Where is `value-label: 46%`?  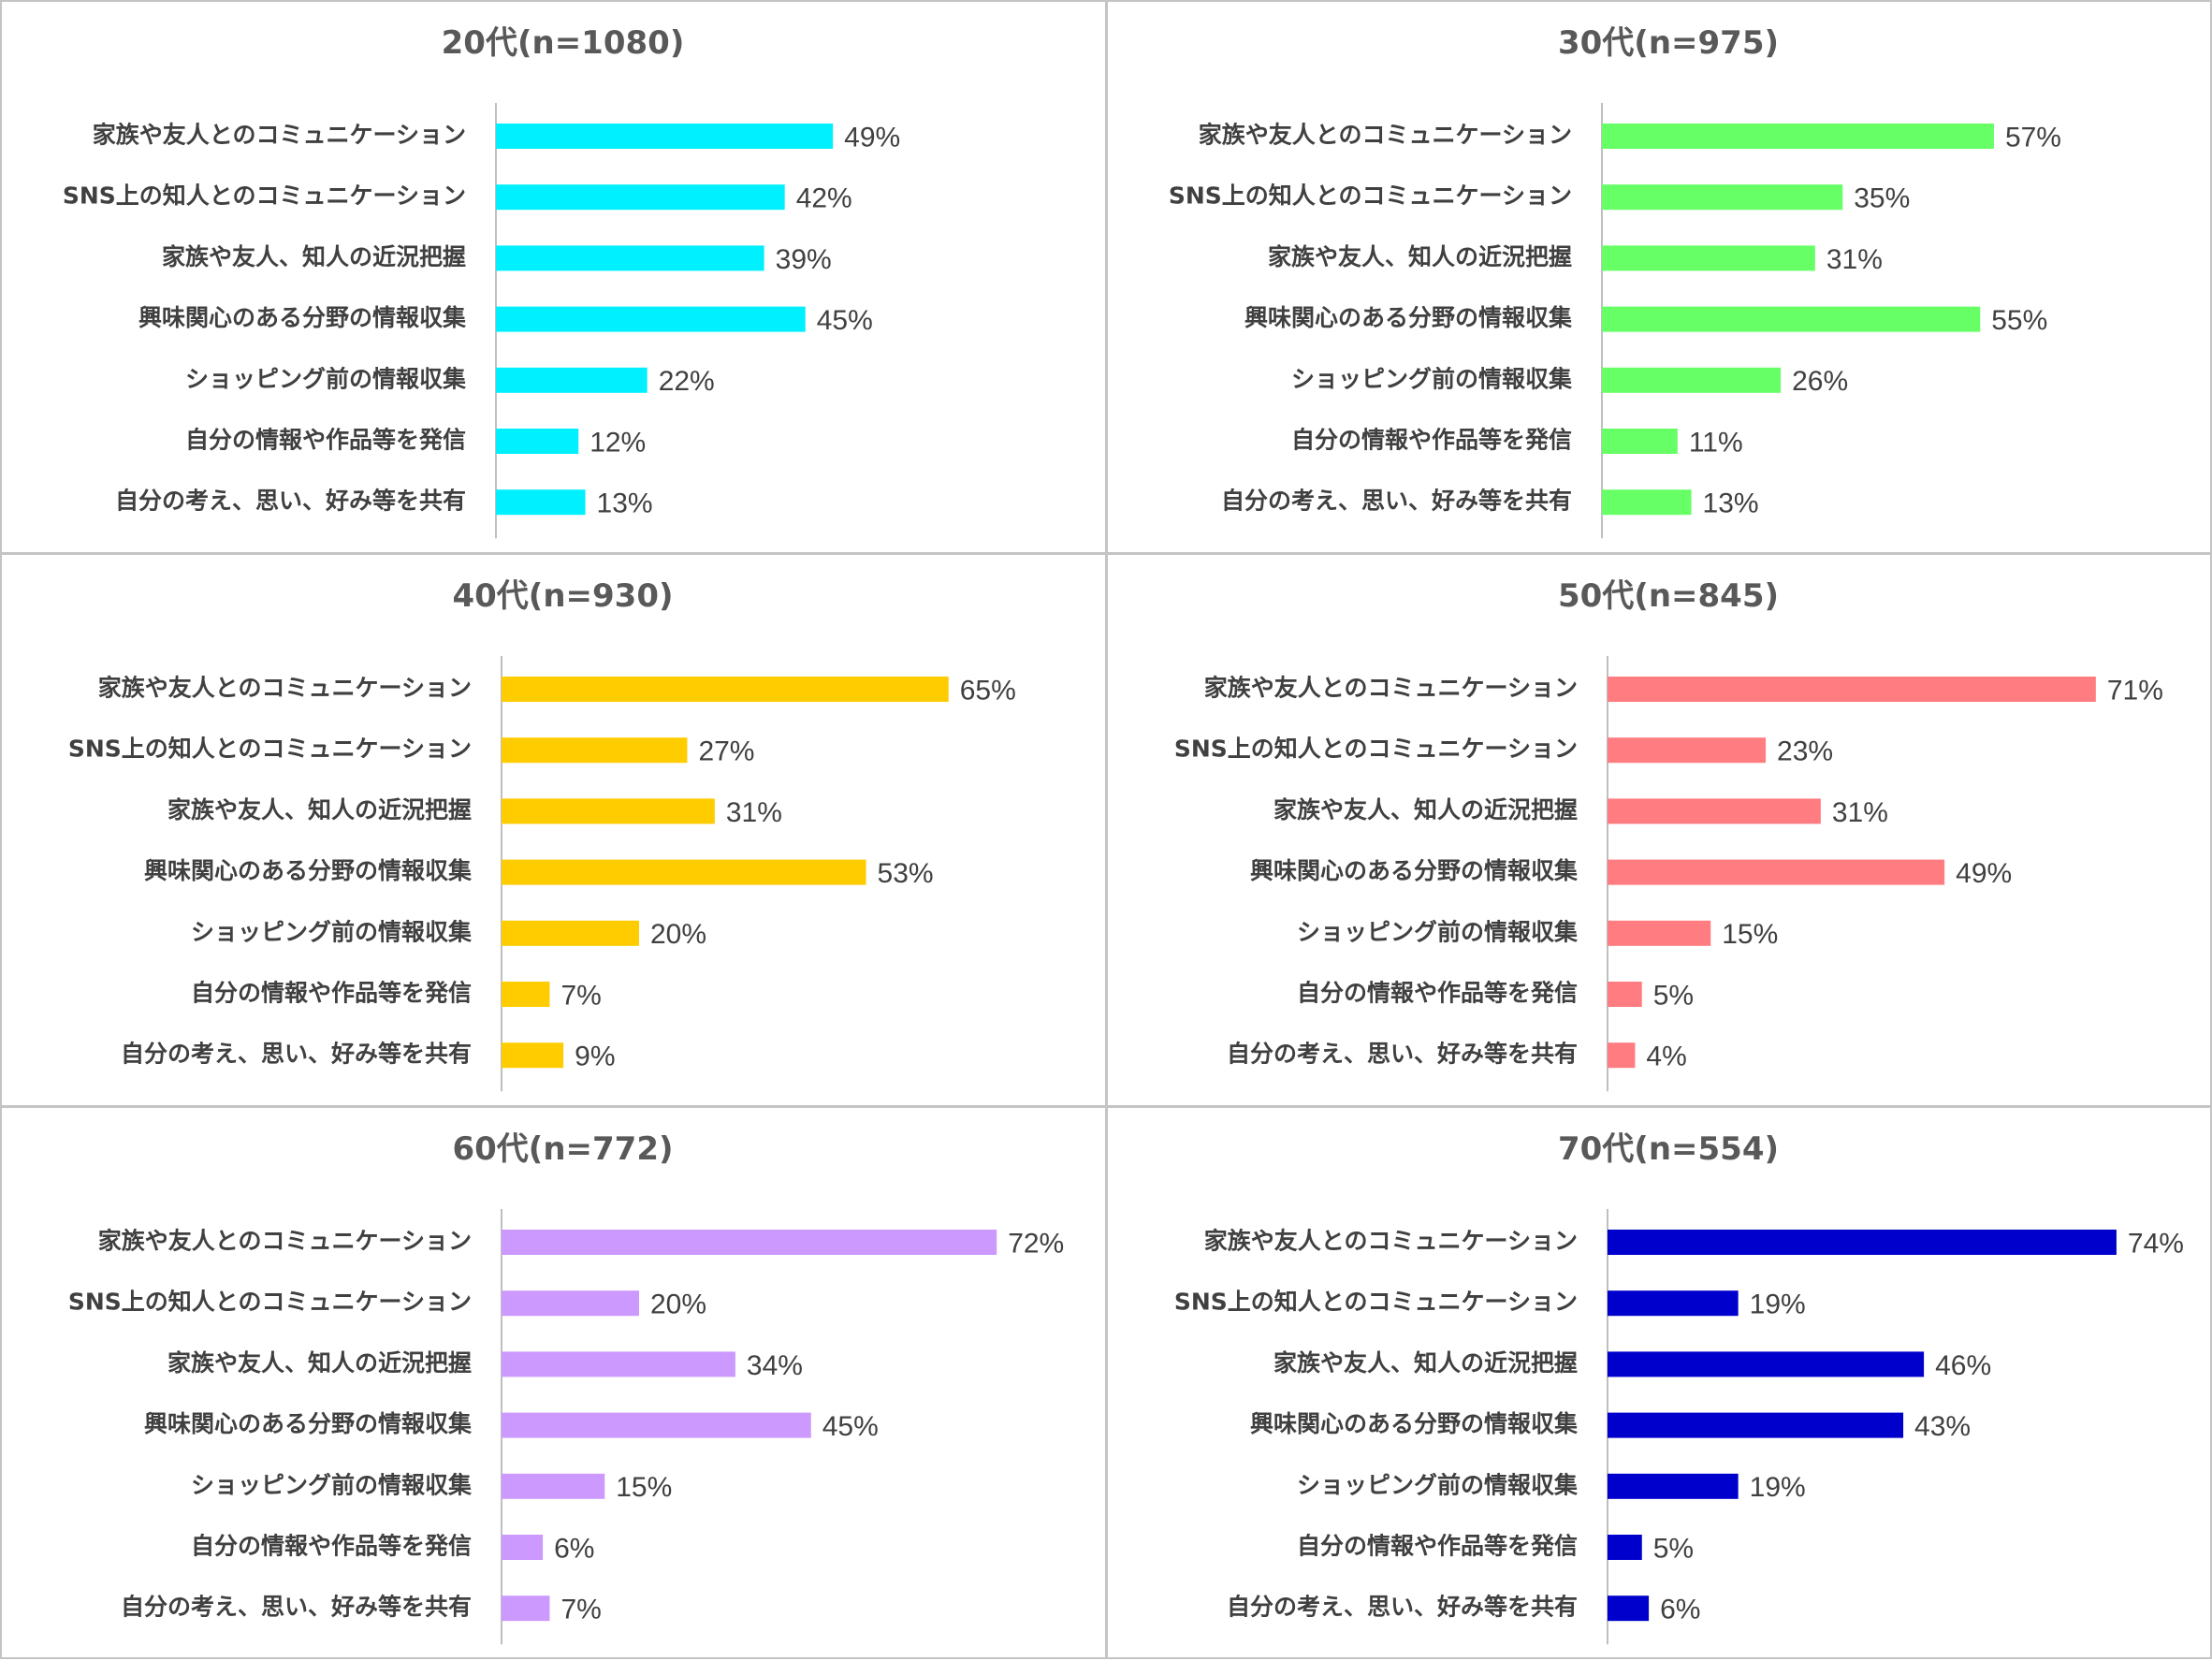 value-label: 46% is located at coordinates (1963, 1365).